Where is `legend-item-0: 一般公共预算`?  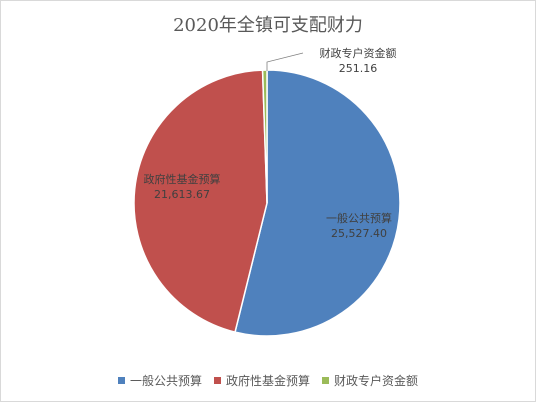 legend-item-0: 一般公共预算 is located at coordinates (159, 380).